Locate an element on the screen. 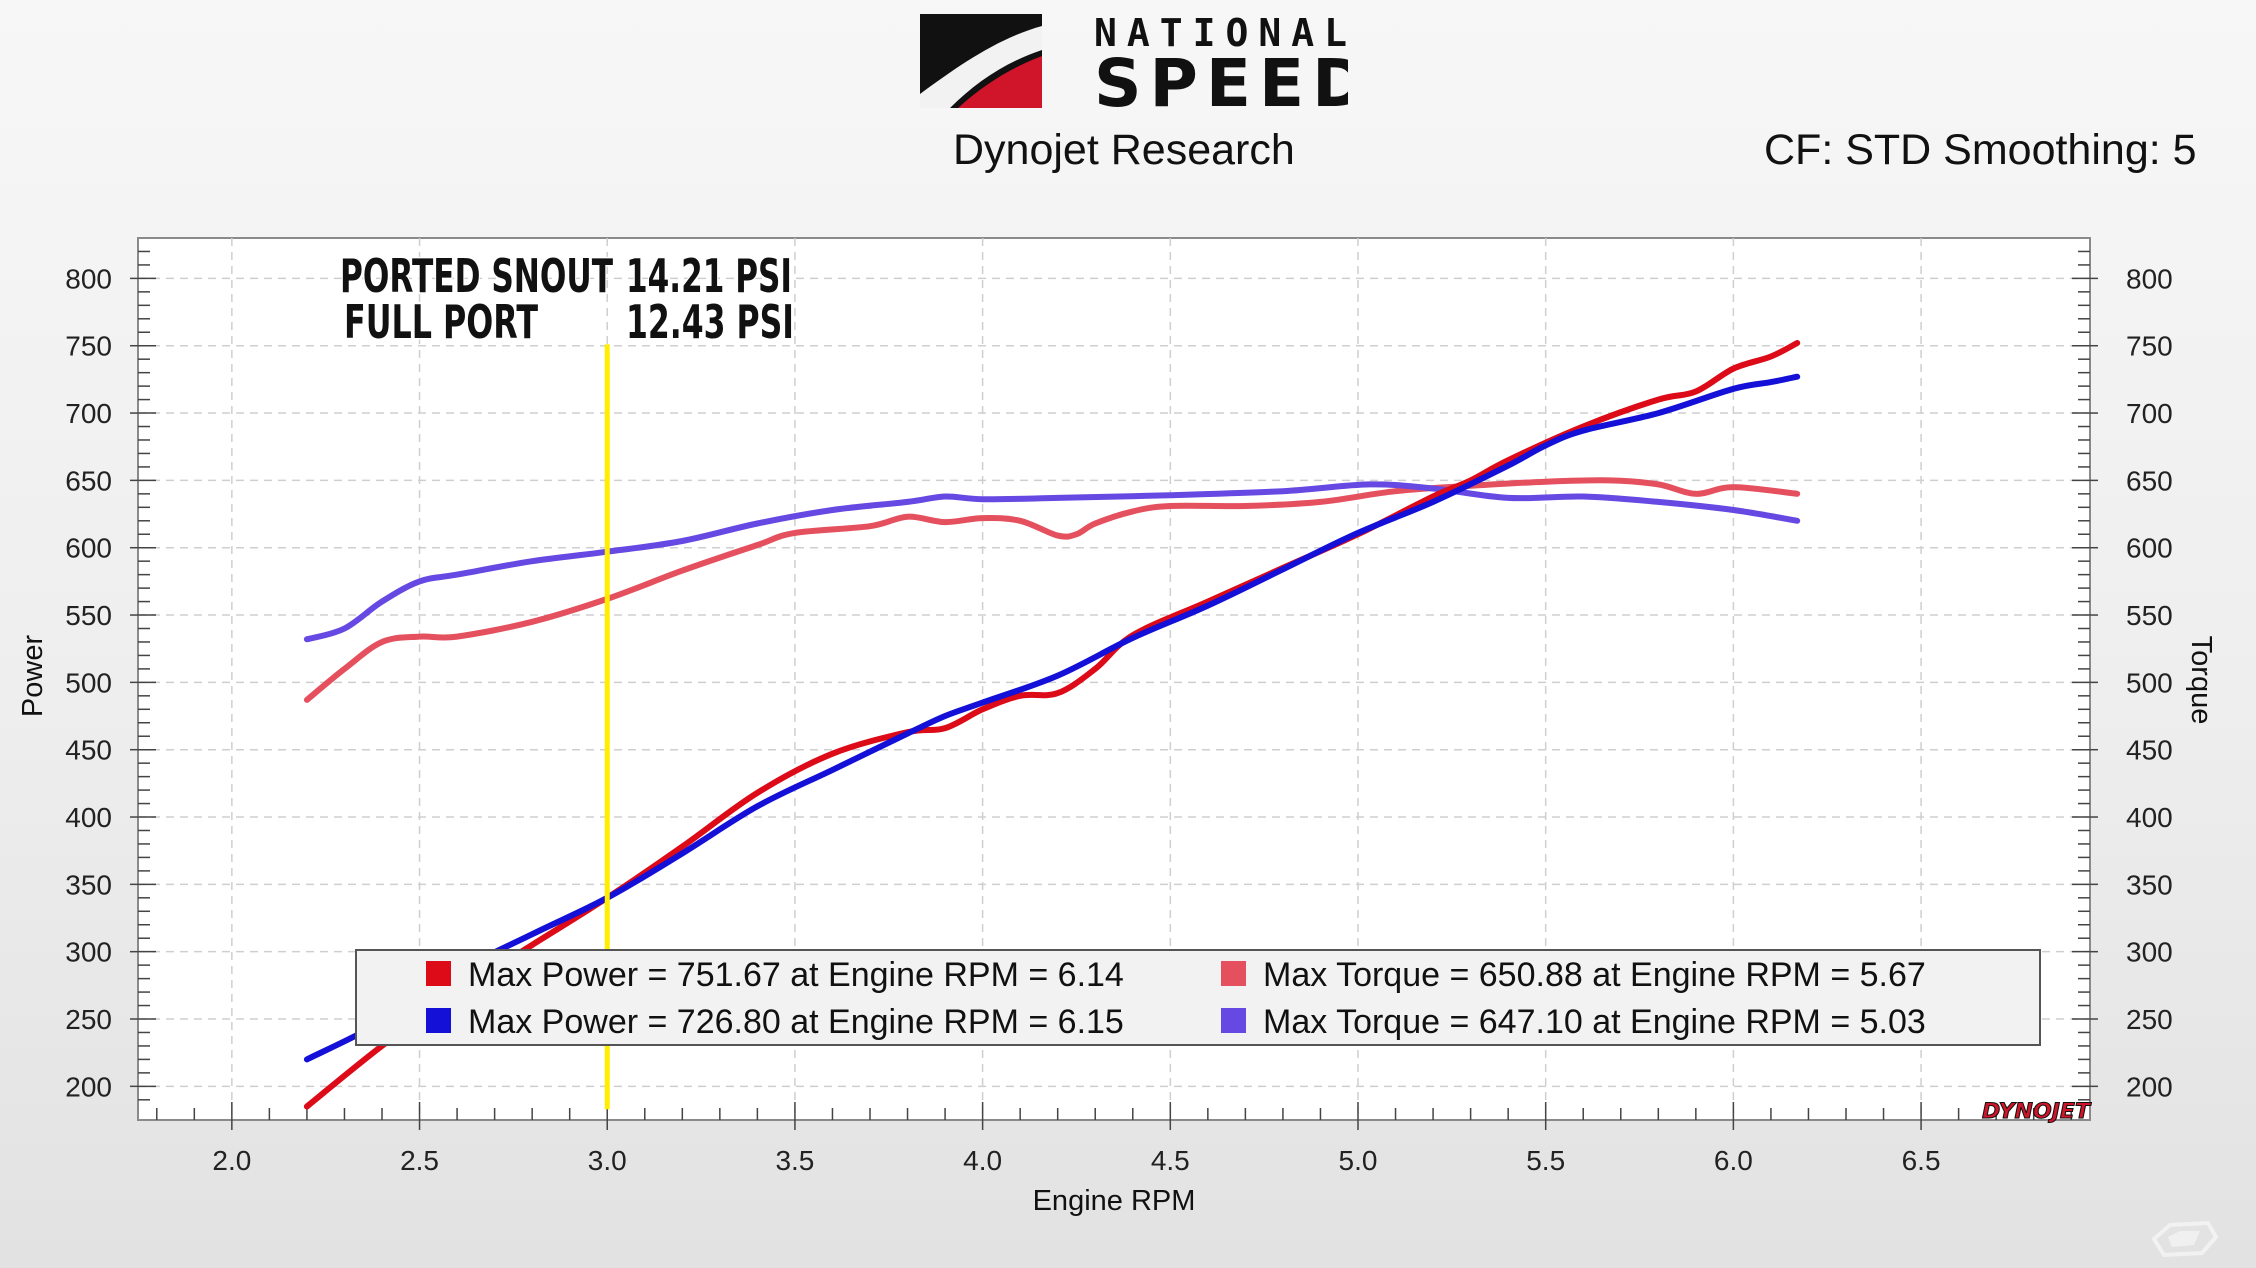 Image resolution: width=2256 pixels, height=1268 pixels. smoothing-settings: CF: STD Smoothing: 5 is located at coordinates (1980, 150).